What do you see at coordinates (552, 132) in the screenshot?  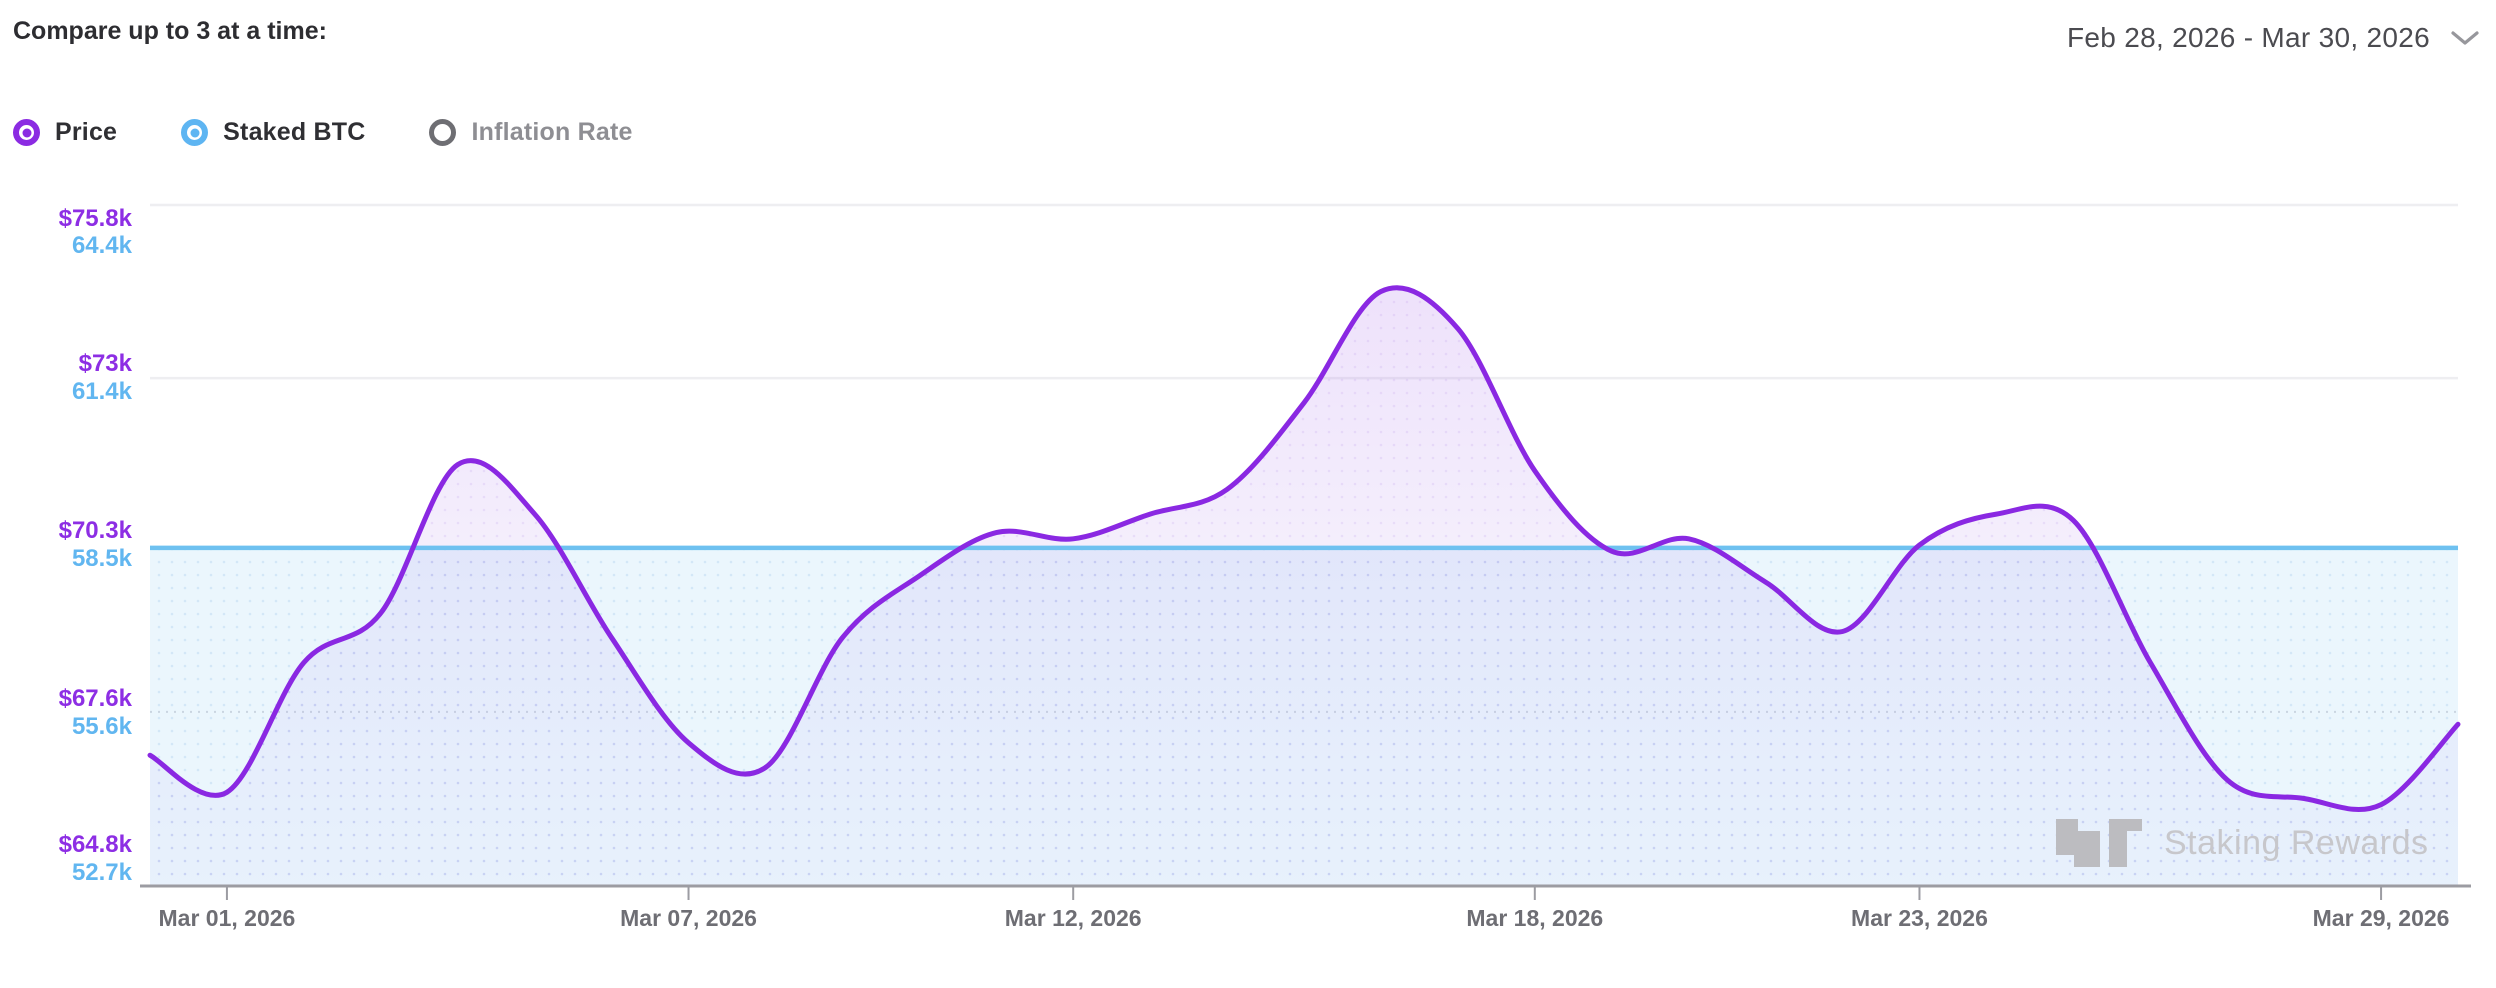 I see `legend-label-inflation-rate: Inflation Rate` at bounding box center [552, 132].